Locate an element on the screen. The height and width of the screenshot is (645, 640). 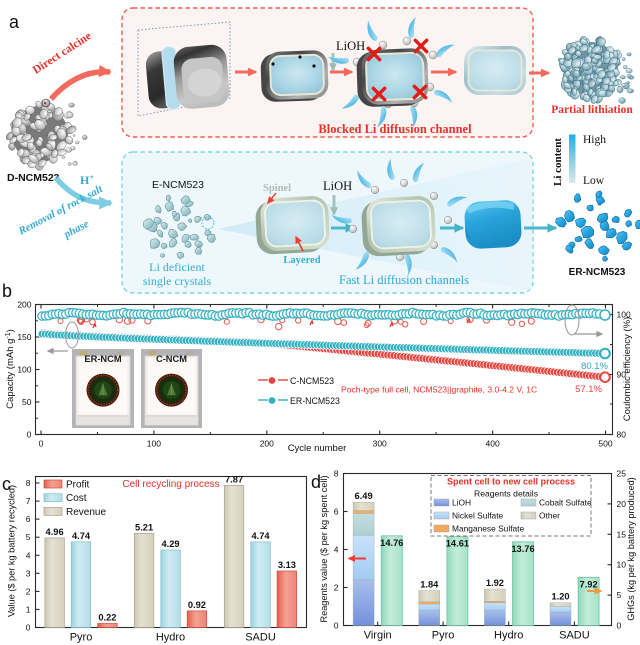
svg-text: 1.84 is located at coordinates (429, 585).